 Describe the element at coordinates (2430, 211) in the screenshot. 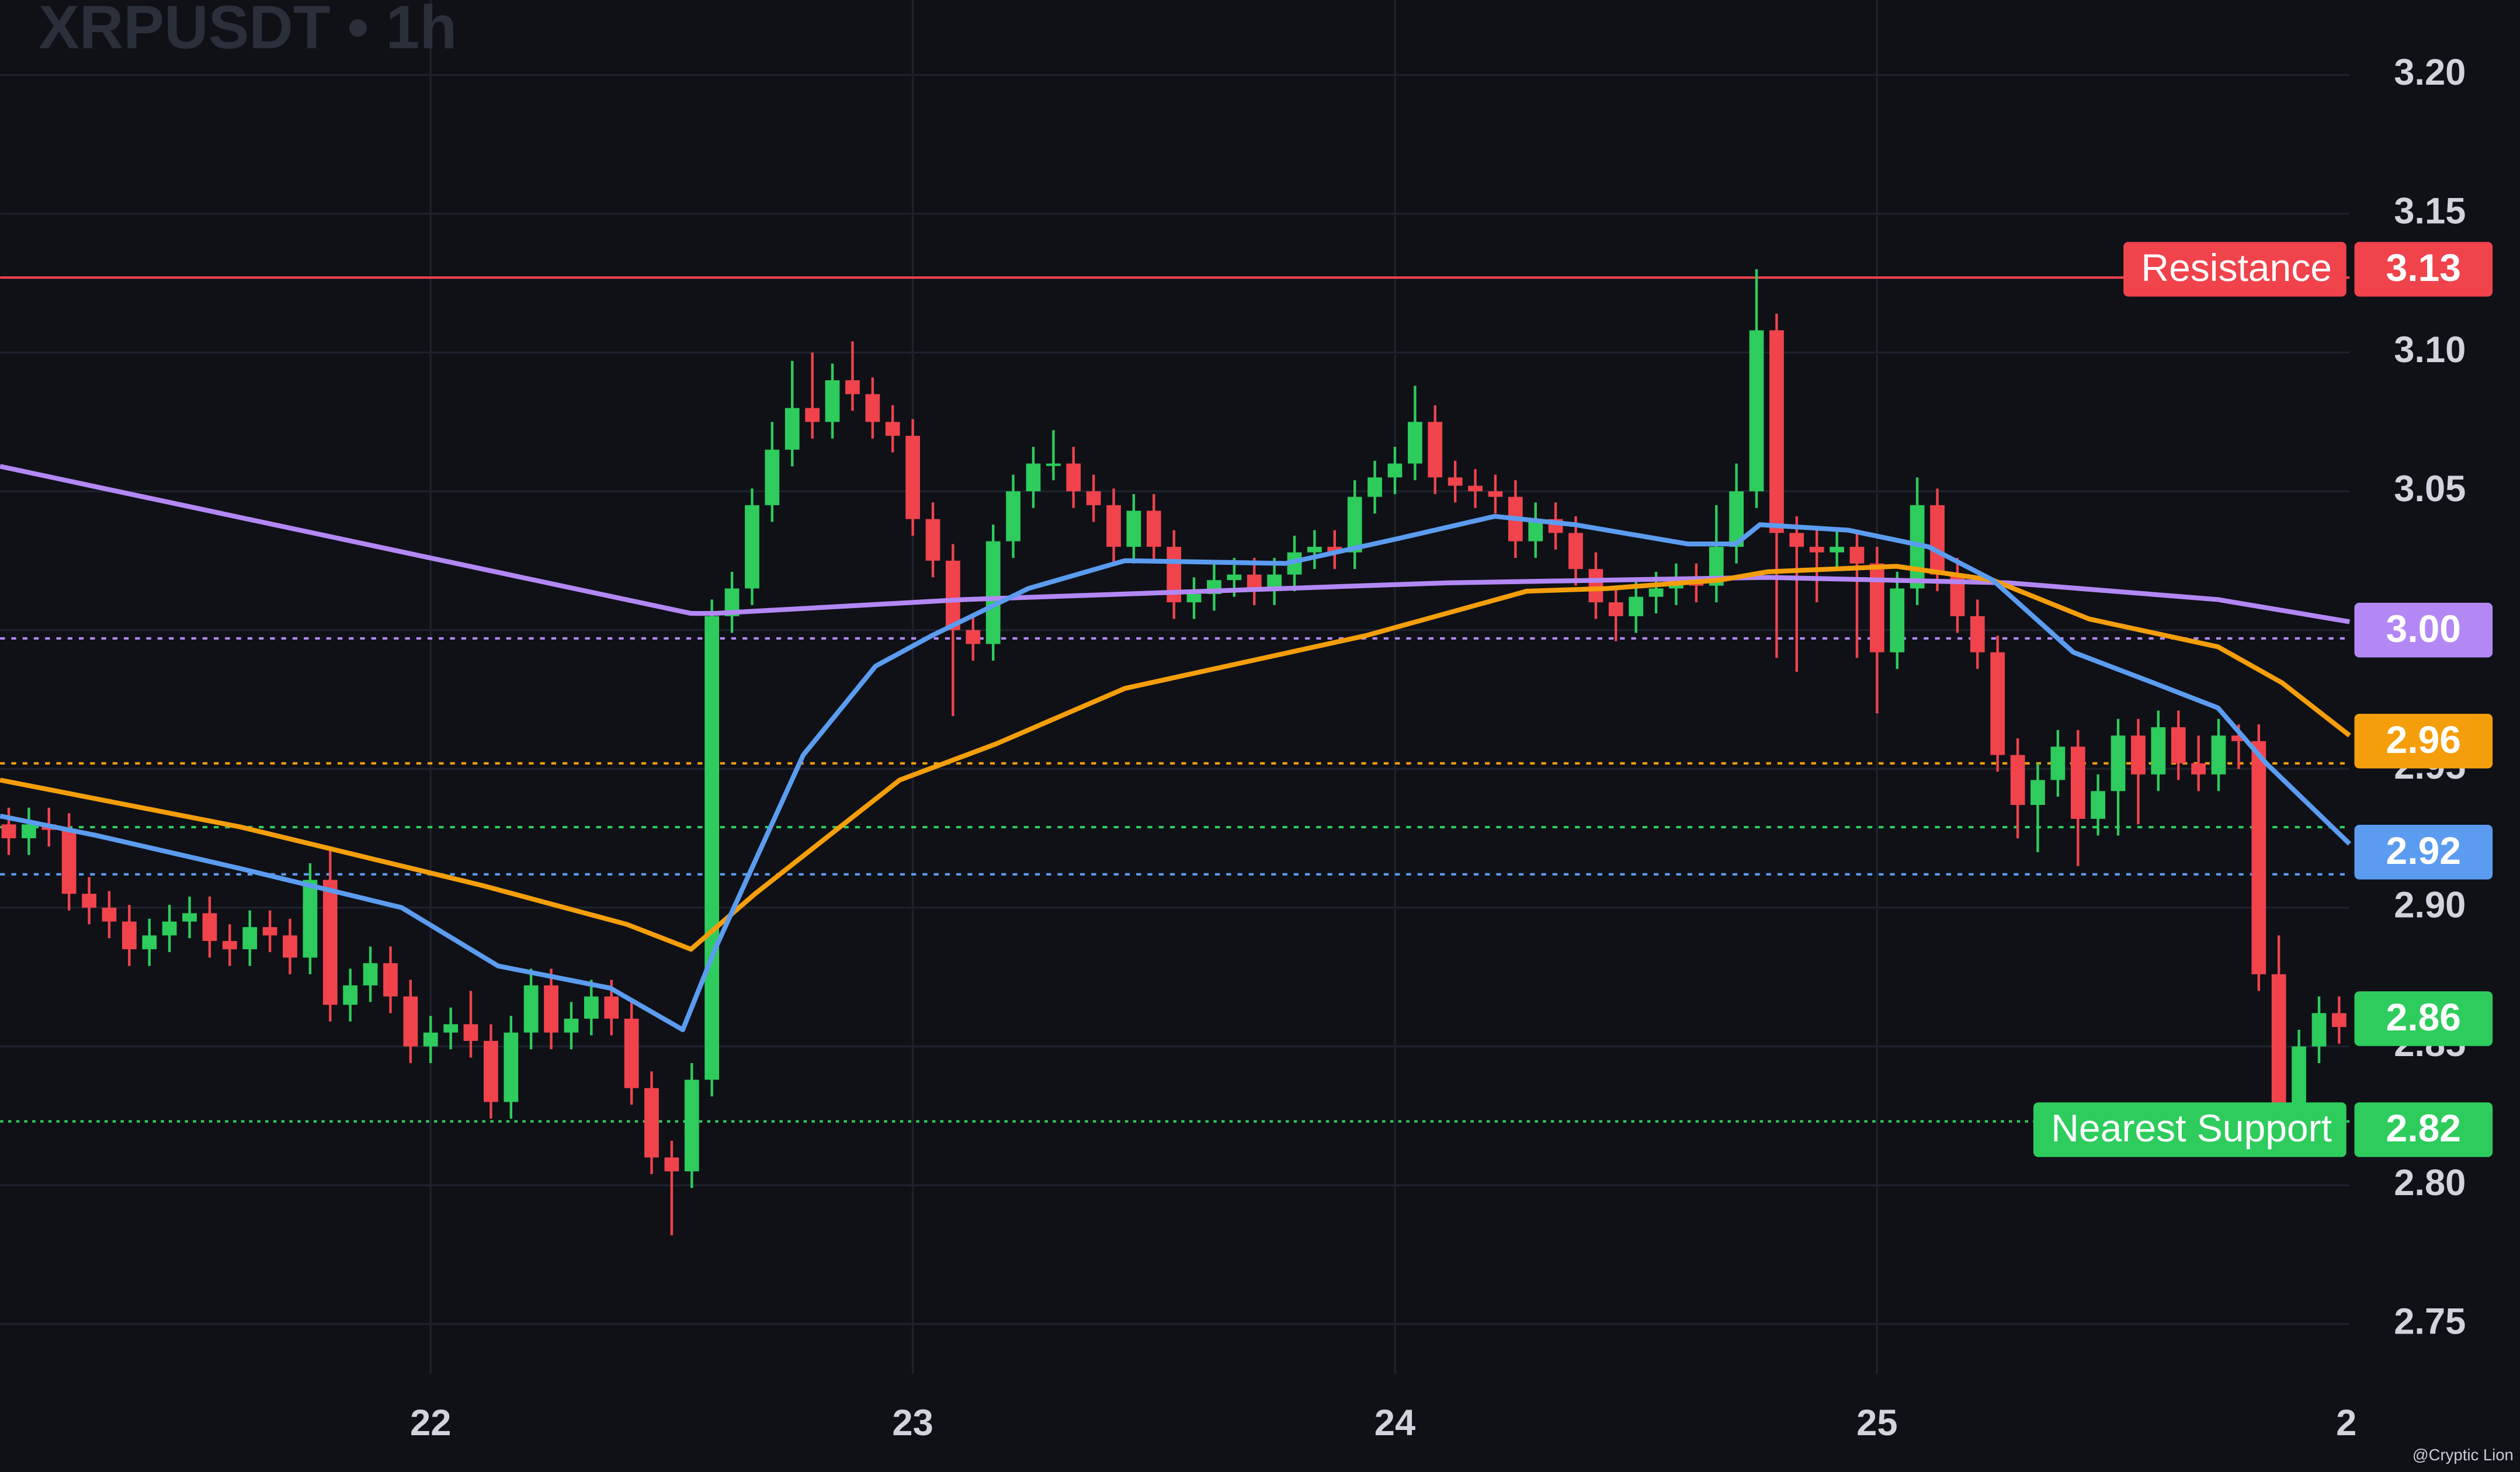

I see `y-tick-label: 3.15` at that location.